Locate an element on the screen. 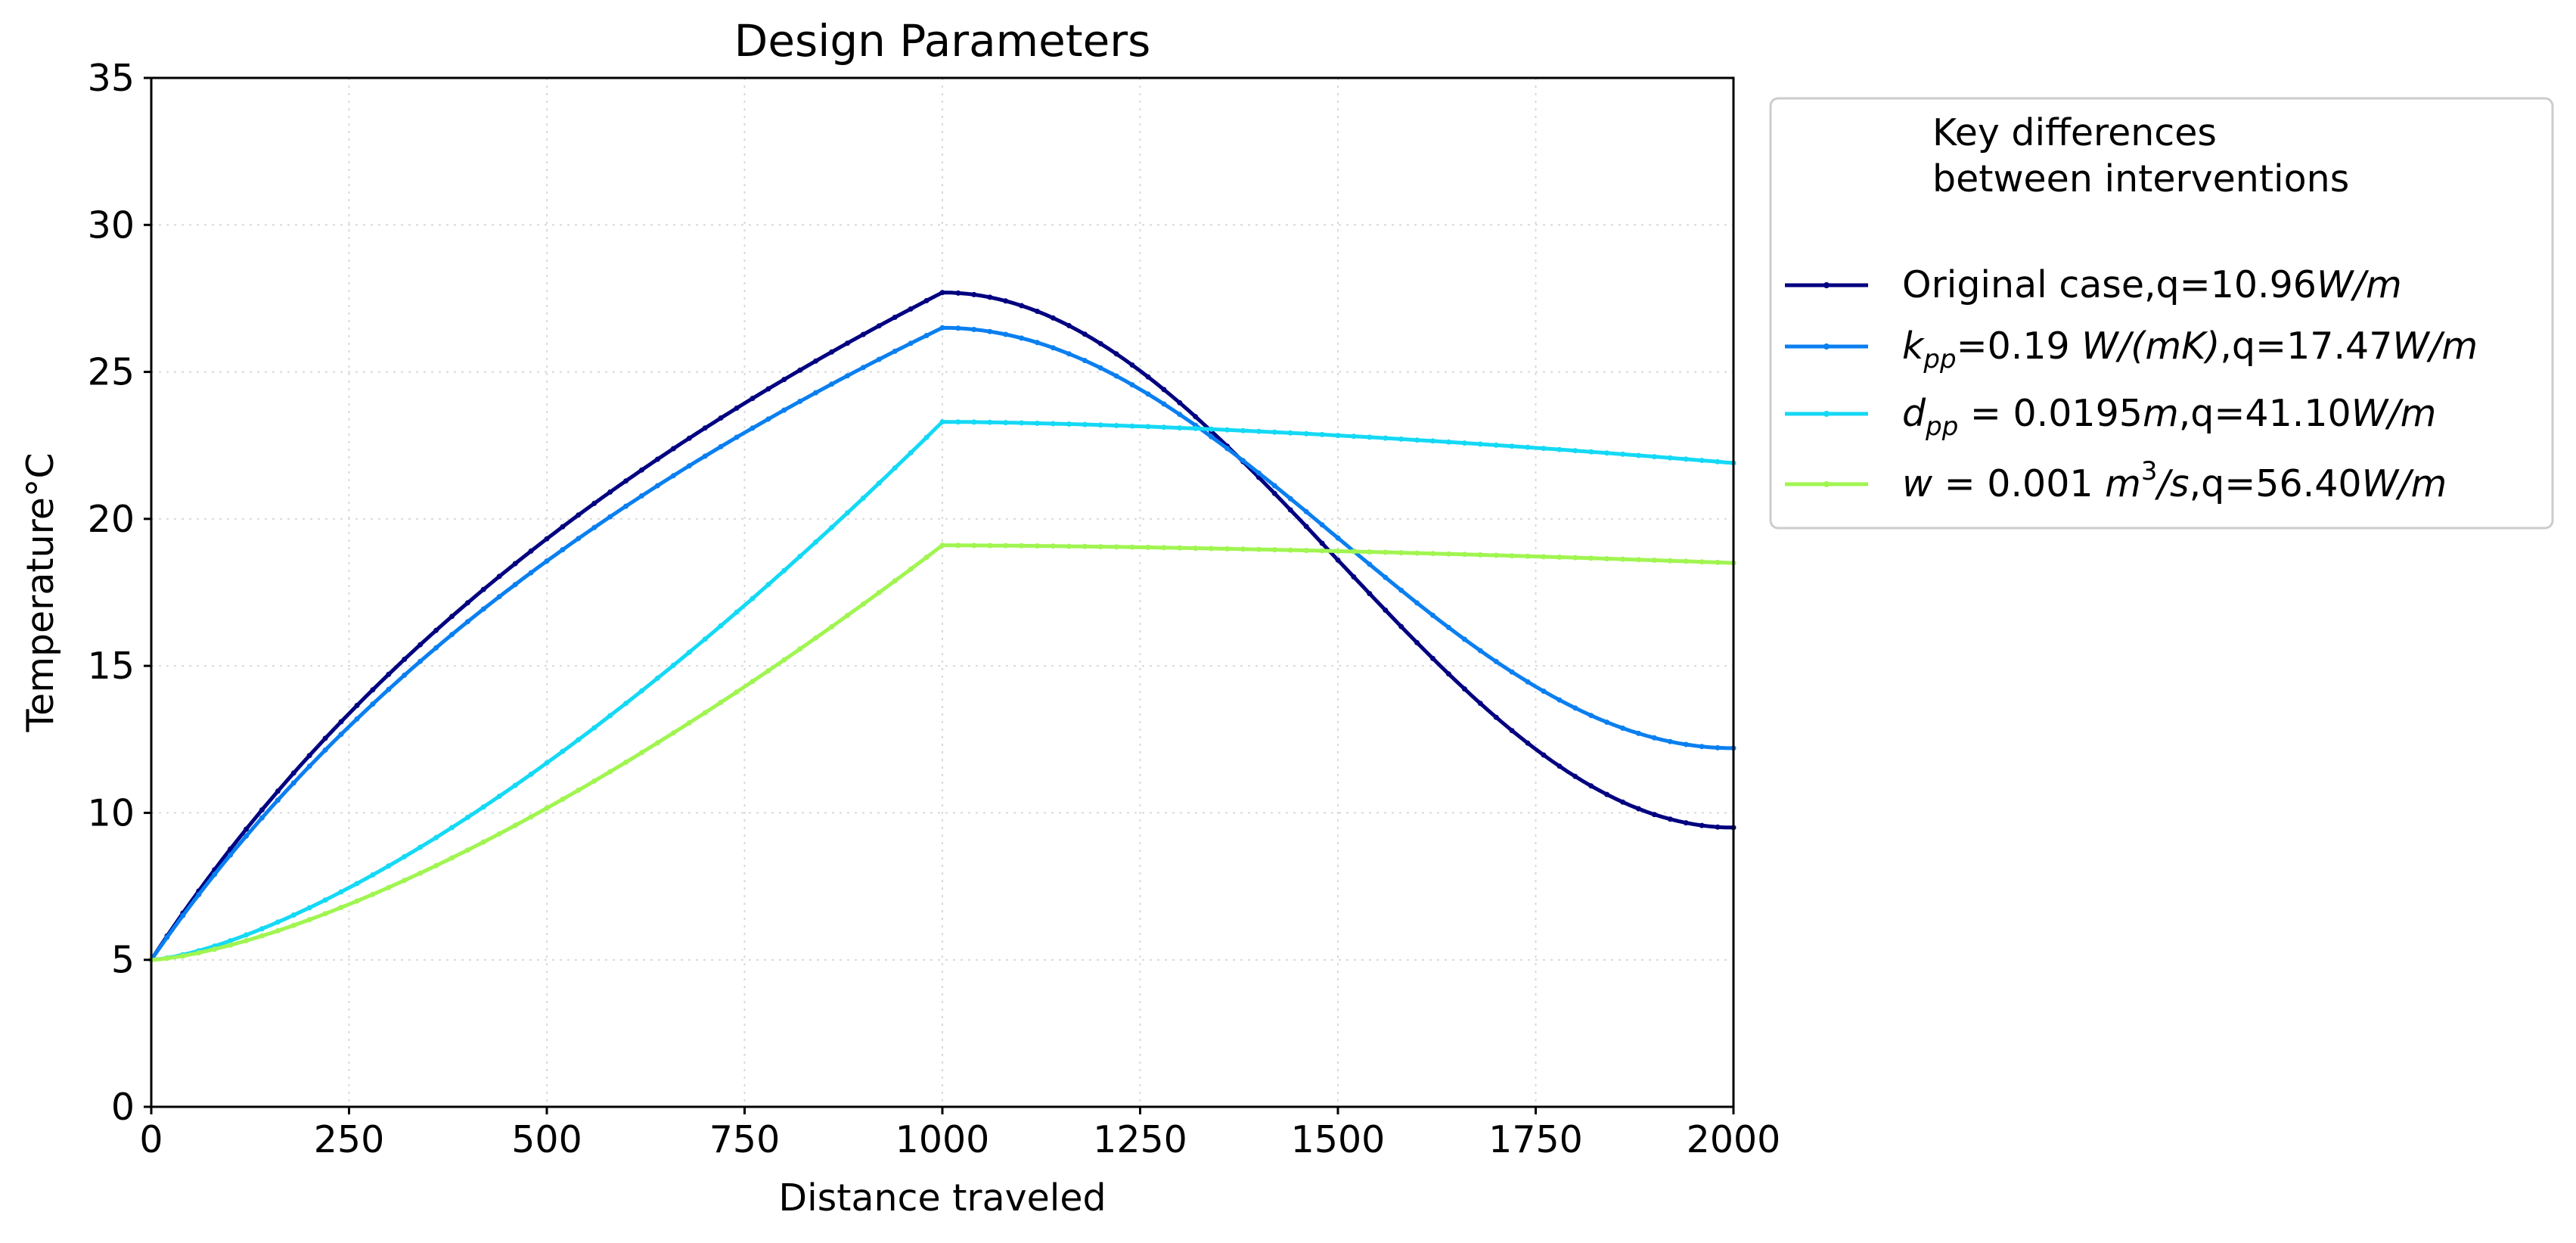 This screenshot has height=1243, width=2576. y-tick-label: 15 is located at coordinates (111, 666).